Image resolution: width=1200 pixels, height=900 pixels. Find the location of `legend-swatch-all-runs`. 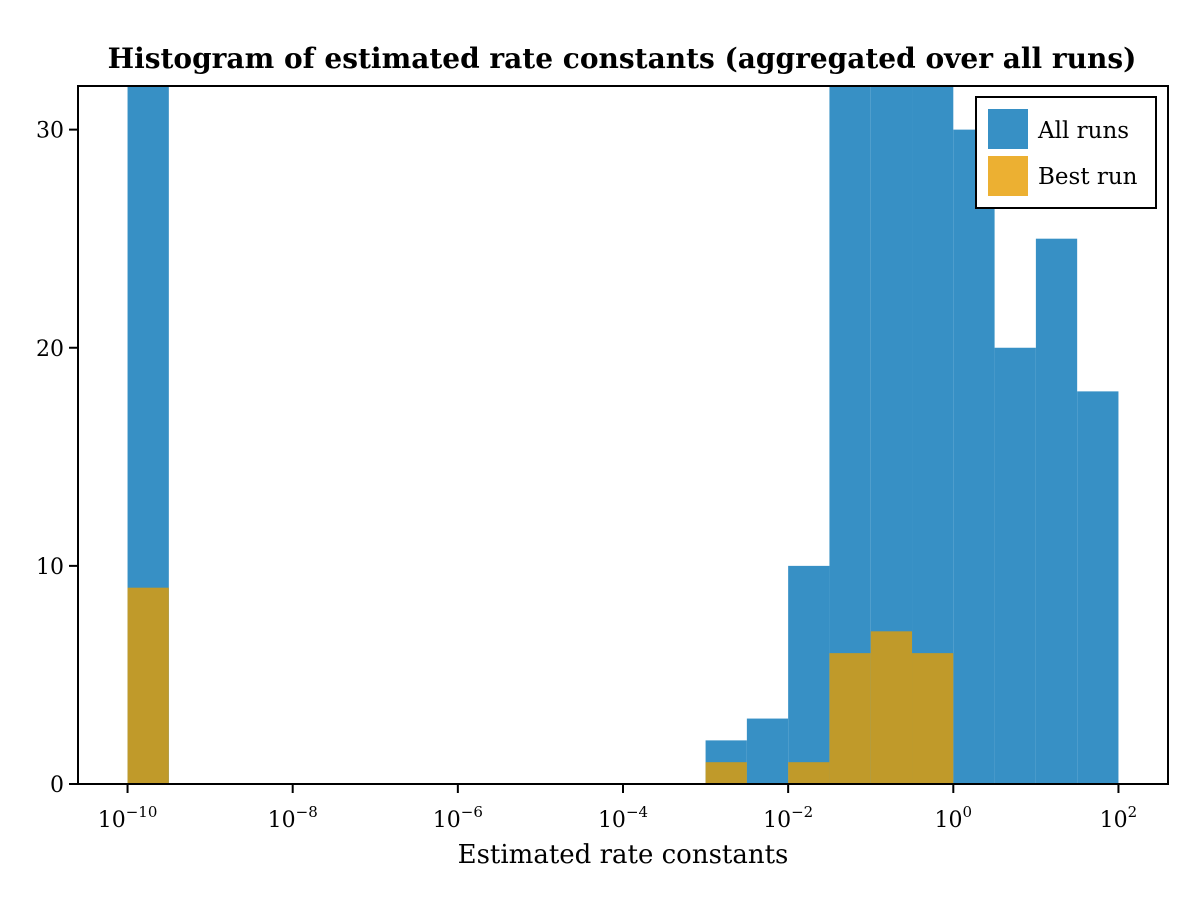

legend-swatch-all-runs is located at coordinates (1008, 129).